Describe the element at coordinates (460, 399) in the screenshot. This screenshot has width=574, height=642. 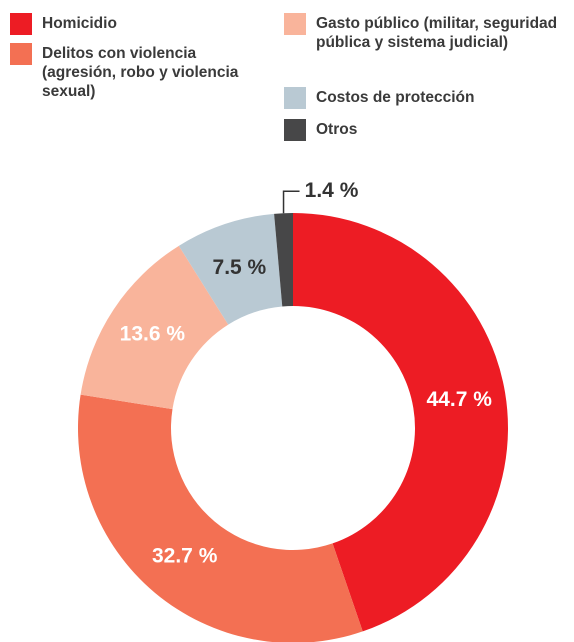
I see `data-label: 44.7 %` at that location.